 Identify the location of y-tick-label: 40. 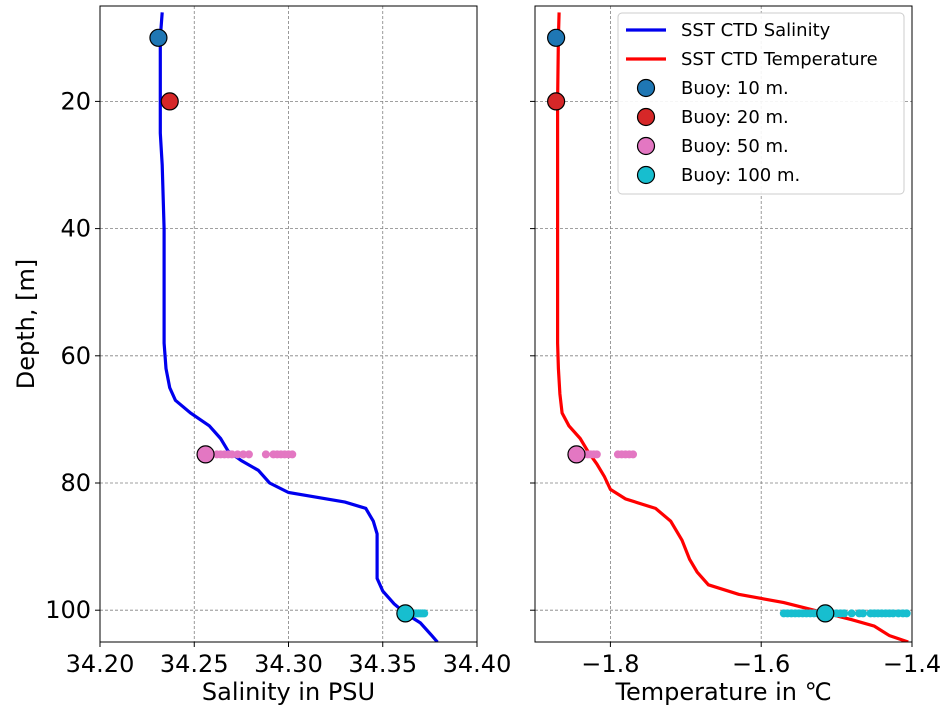
(75, 229).